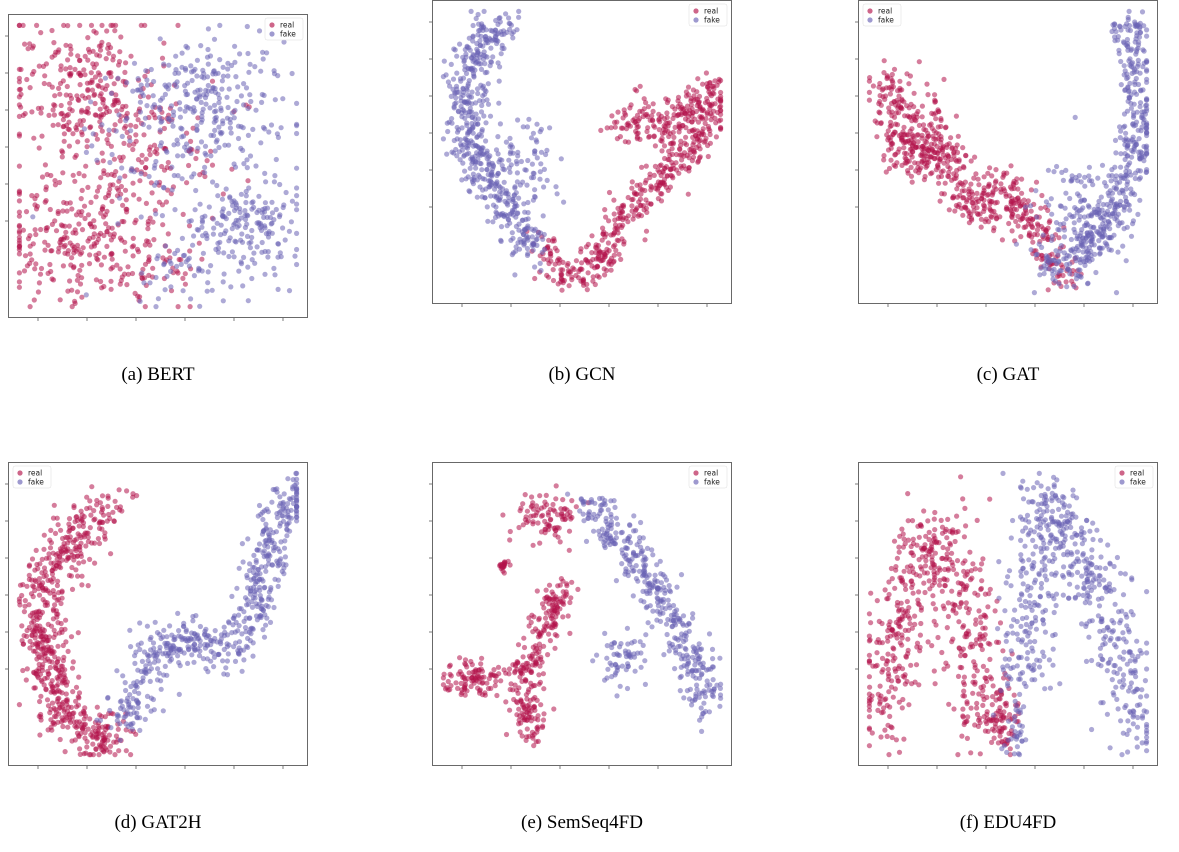 The image size is (1179, 852). I want to click on caption-gat: (c) GAT, so click(1008, 374).